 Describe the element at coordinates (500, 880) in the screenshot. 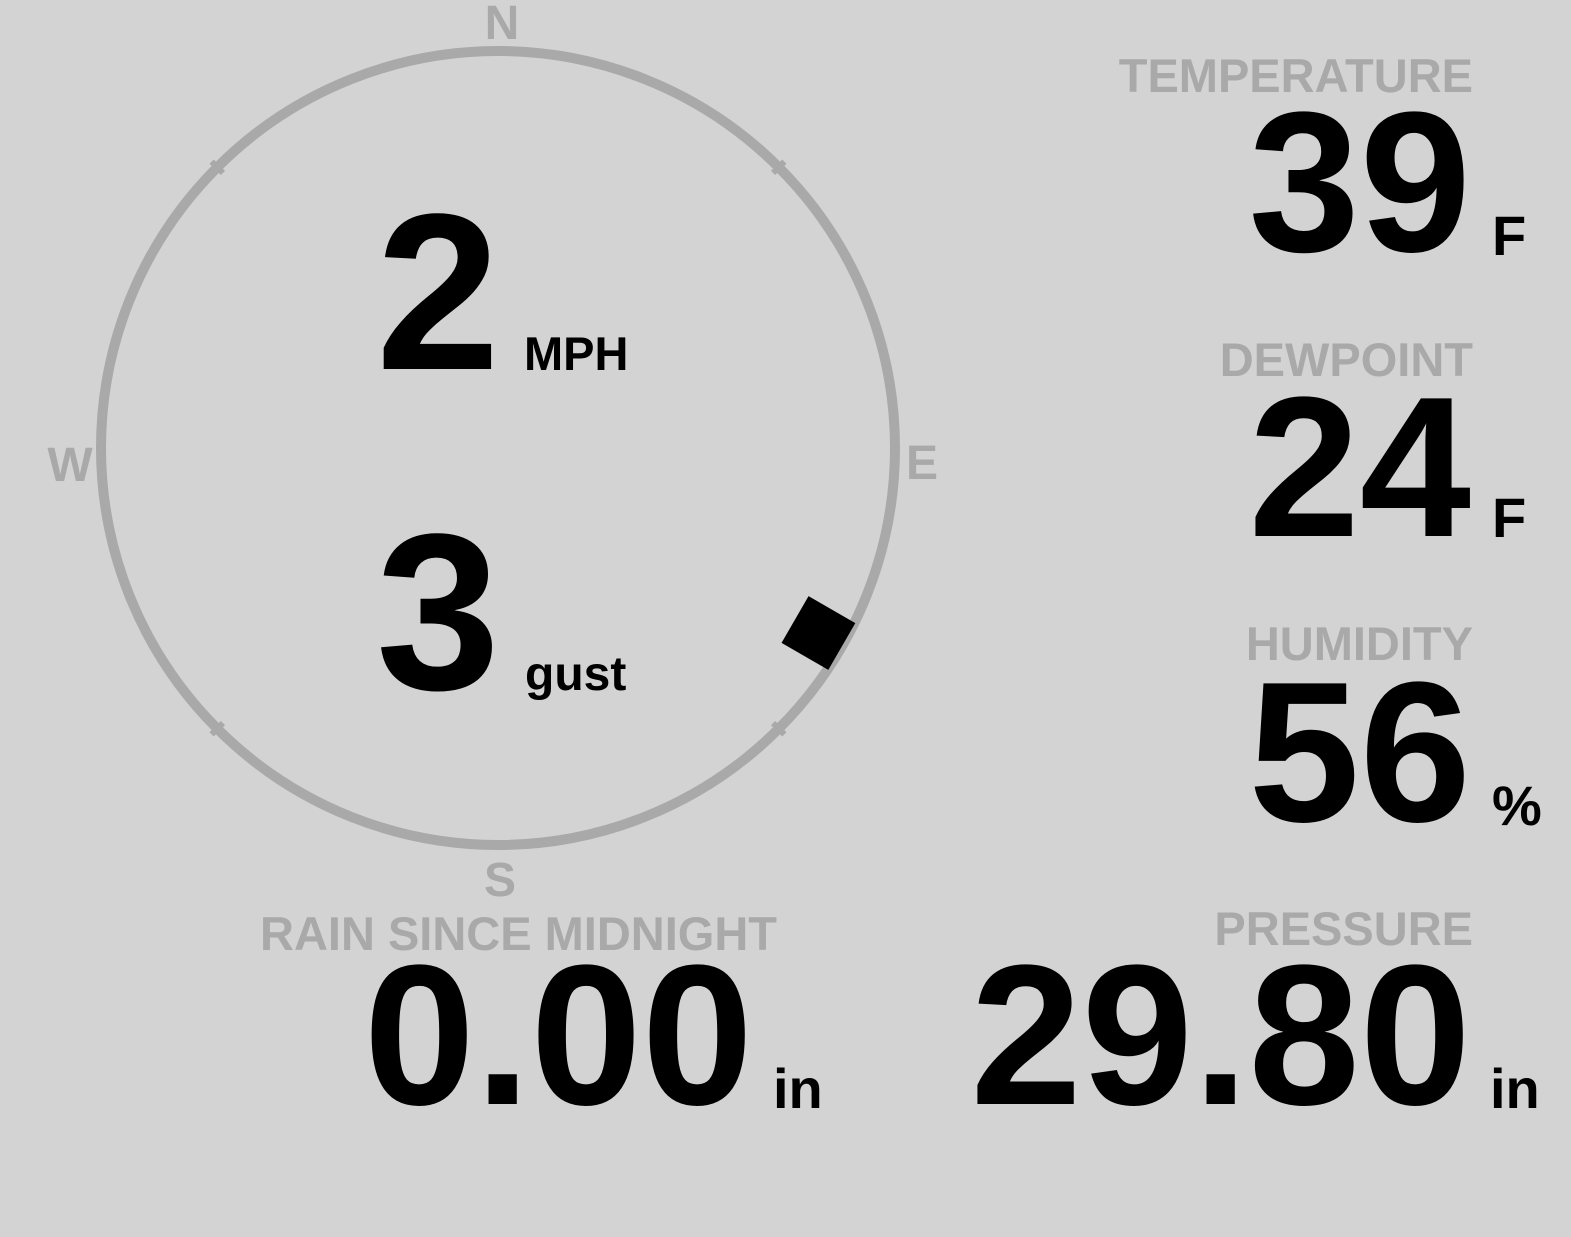

I see `compass-south-label: S` at that location.